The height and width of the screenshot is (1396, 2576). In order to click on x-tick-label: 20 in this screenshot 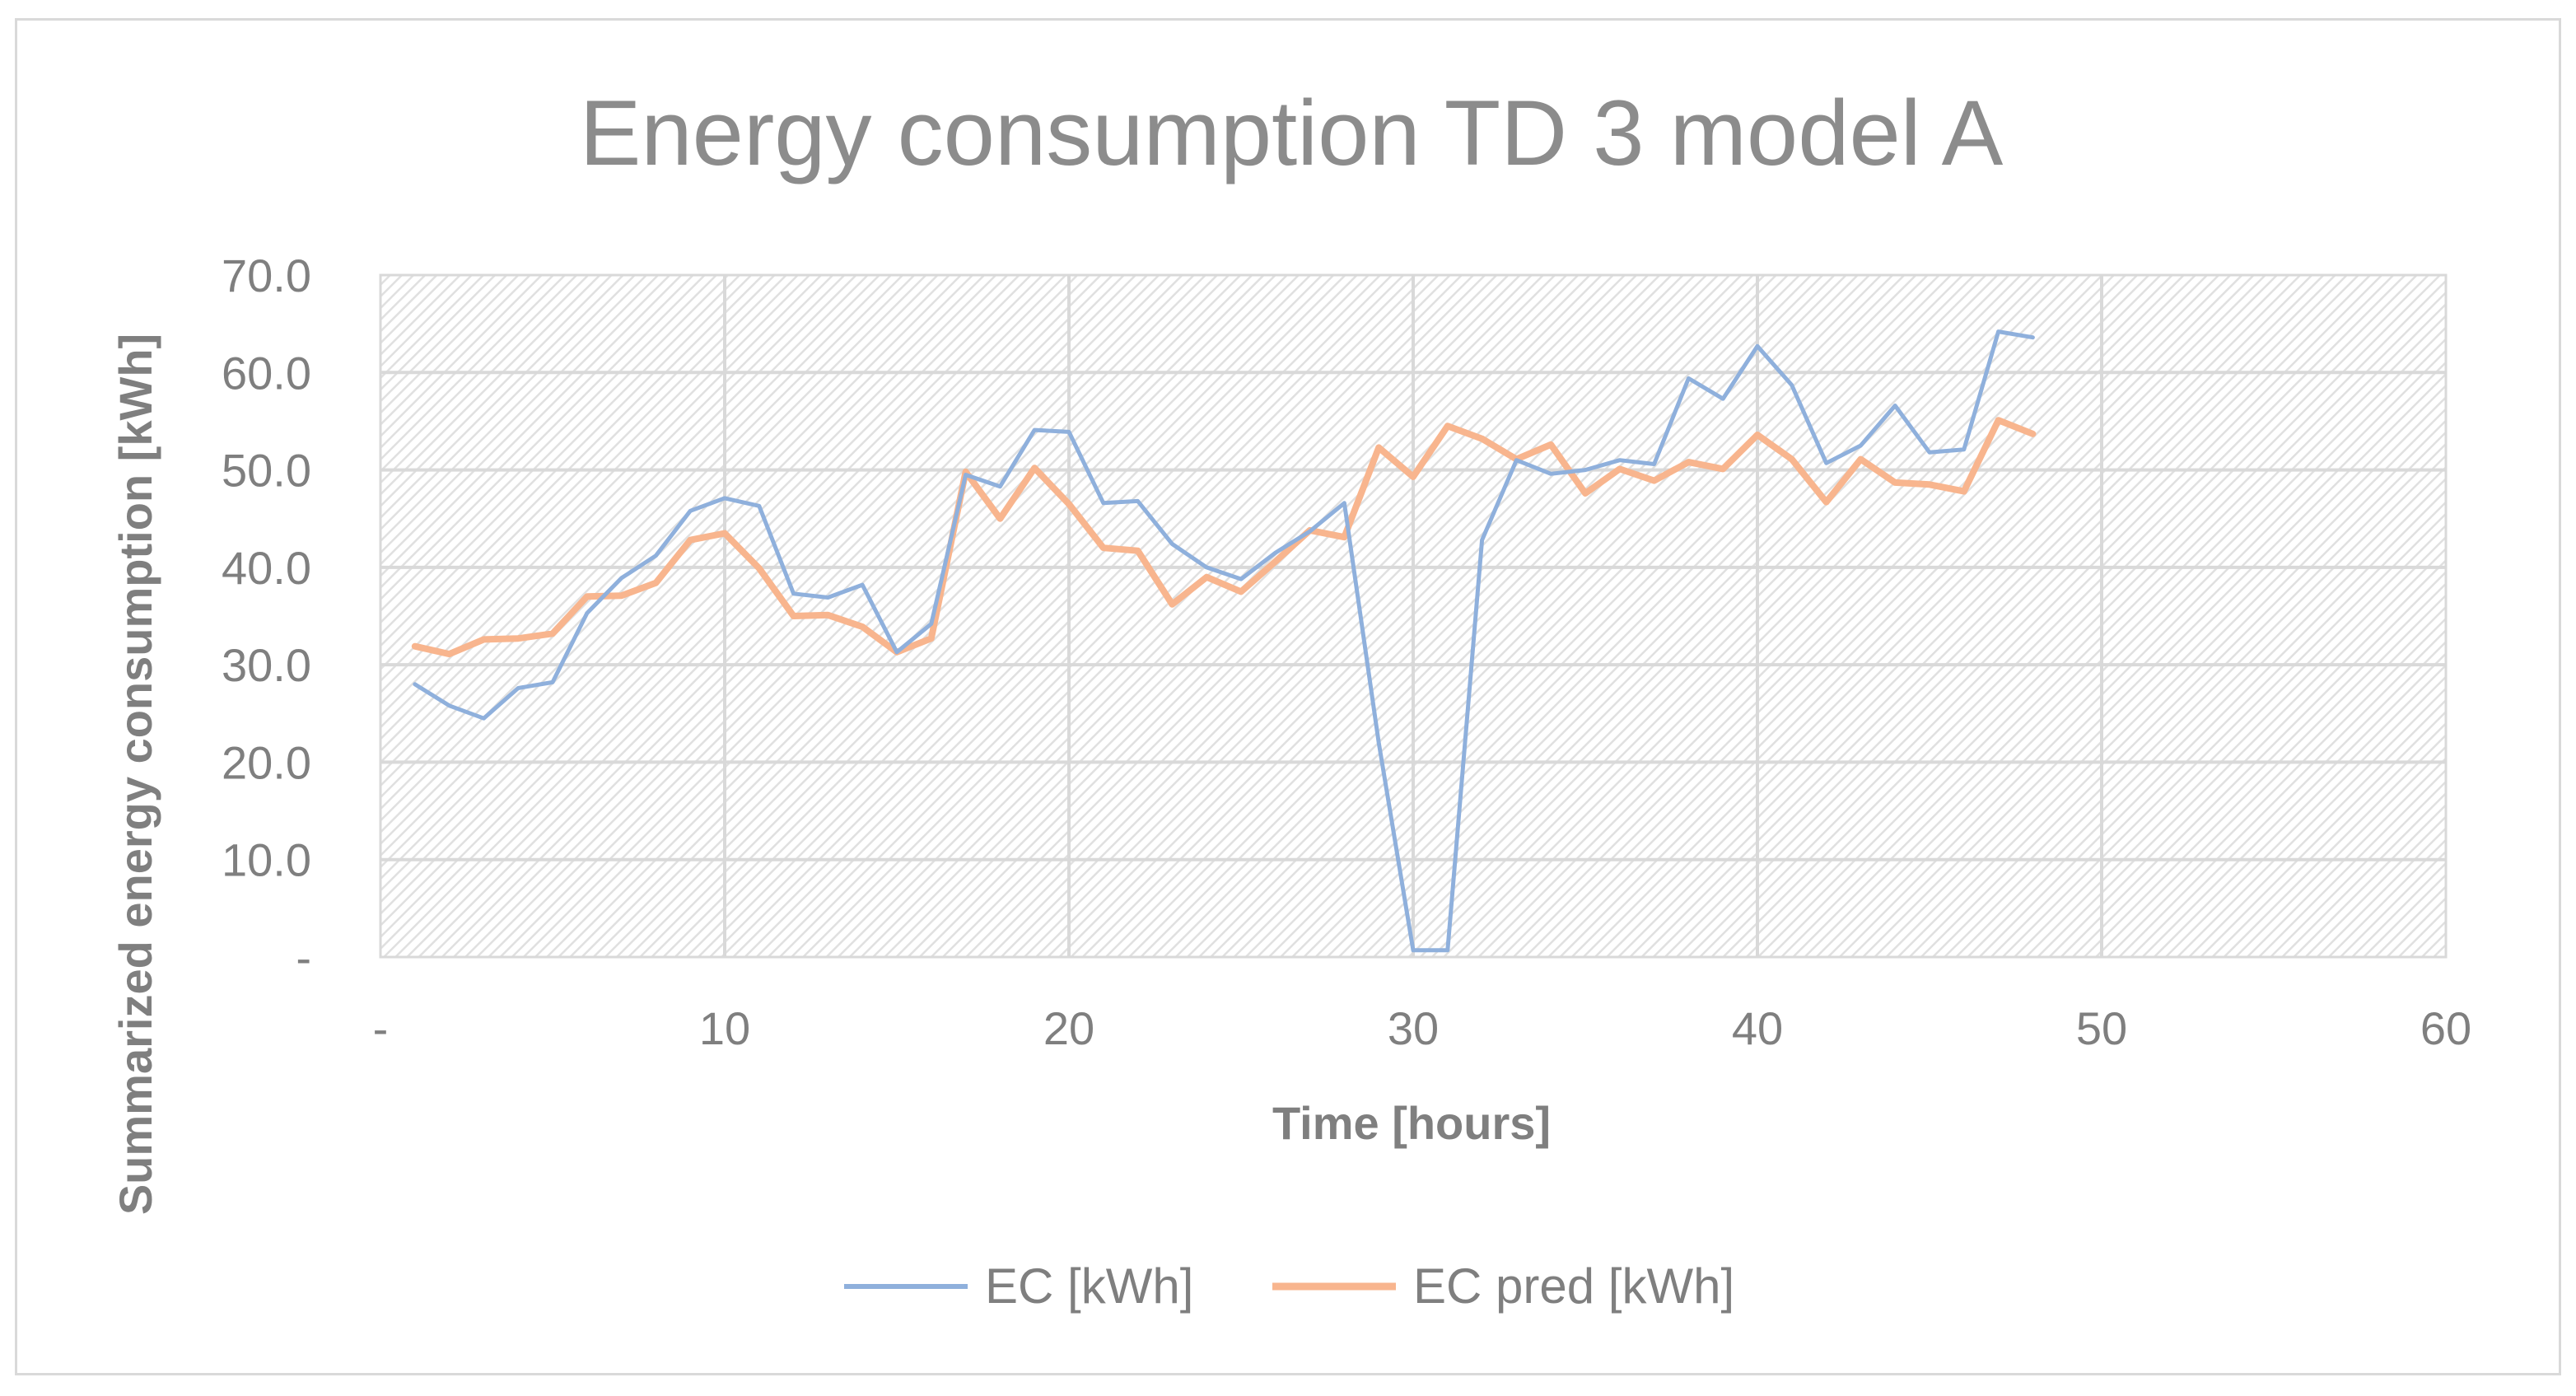, I will do `click(1068, 1028)`.